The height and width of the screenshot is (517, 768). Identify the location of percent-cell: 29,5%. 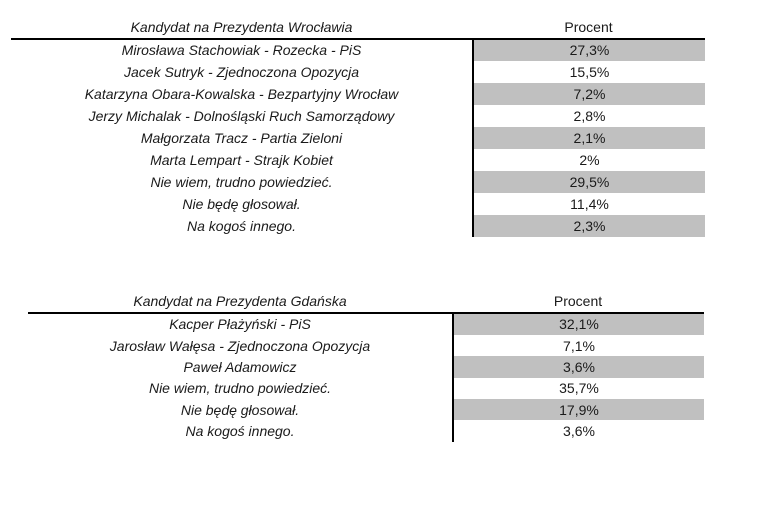
(588, 181).